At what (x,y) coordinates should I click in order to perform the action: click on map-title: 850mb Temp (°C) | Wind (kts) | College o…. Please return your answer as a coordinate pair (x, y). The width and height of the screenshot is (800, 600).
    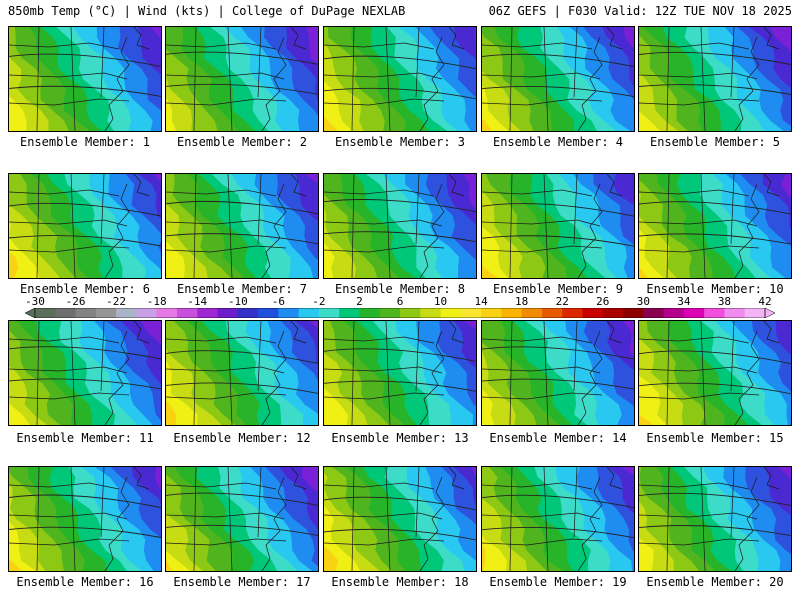
    Looking at the image, I should click on (207, 11).